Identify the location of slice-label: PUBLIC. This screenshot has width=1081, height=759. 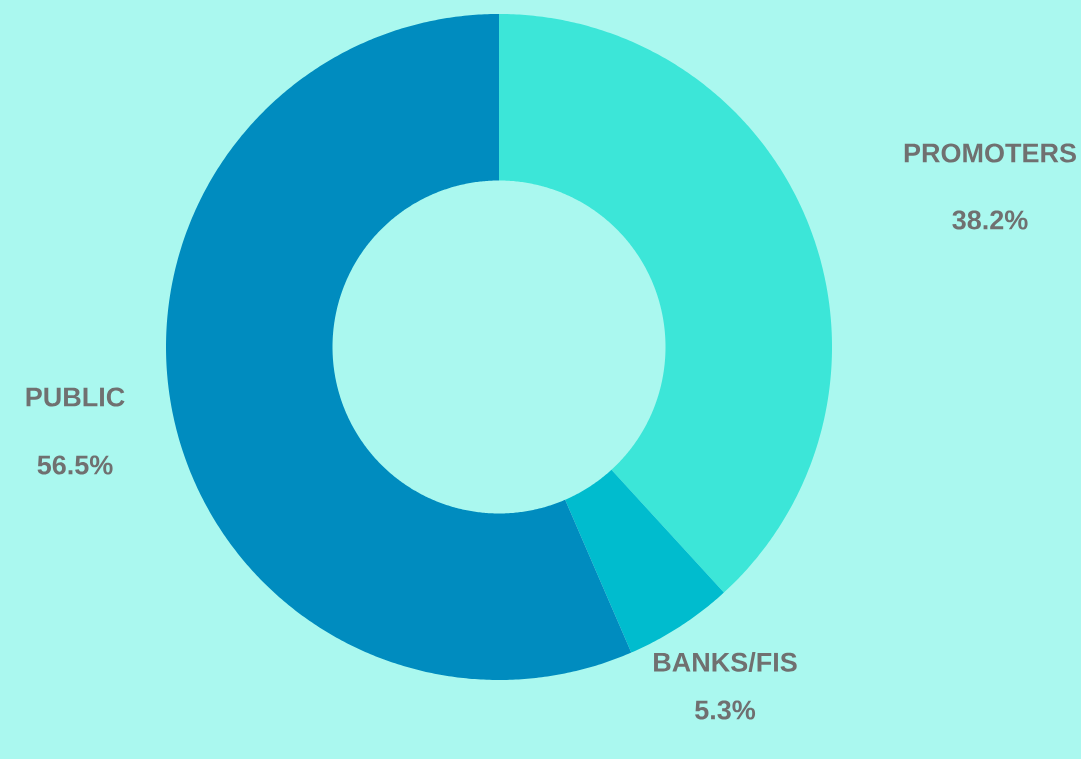
(75, 397).